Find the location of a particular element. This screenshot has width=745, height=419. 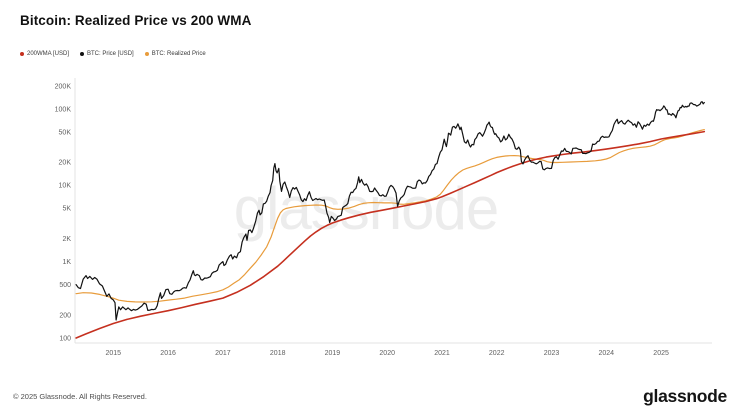

legend-item-200wma: 200WMA [USD] is located at coordinates (44, 54).